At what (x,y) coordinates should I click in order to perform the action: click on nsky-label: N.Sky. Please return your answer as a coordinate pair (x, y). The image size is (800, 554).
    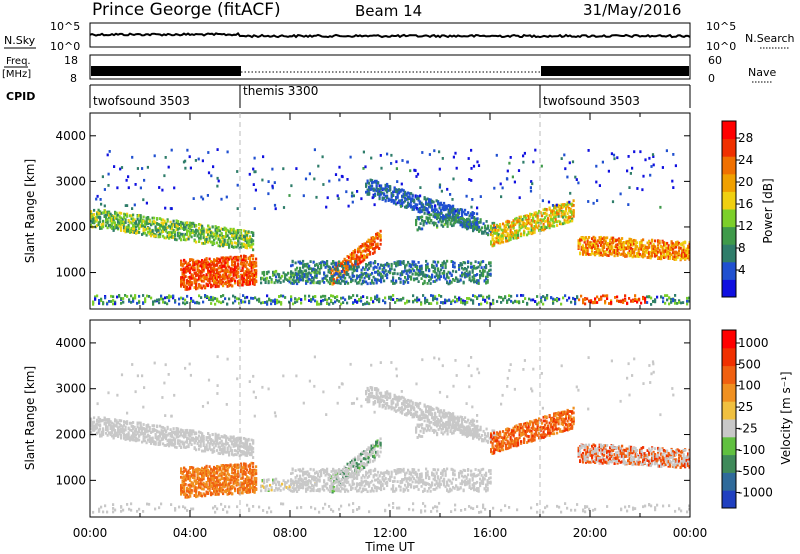
    Looking at the image, I should click on (20, 40).